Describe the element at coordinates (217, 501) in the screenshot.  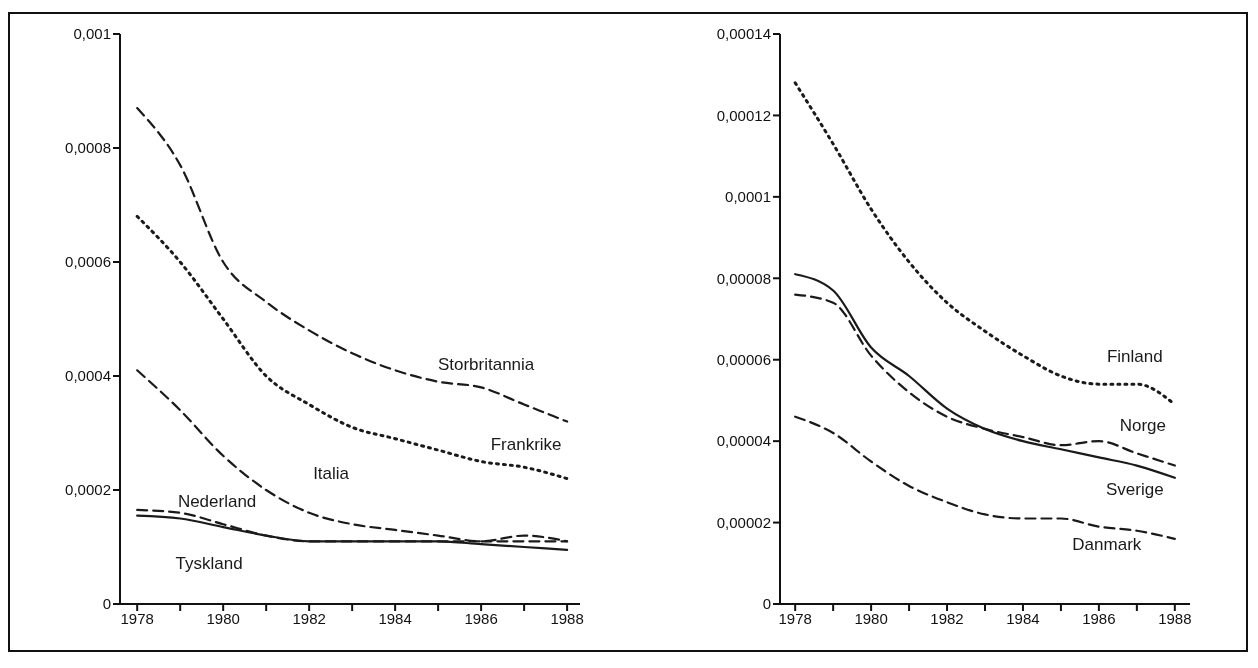
I see `series-label: Nederland` at that location.